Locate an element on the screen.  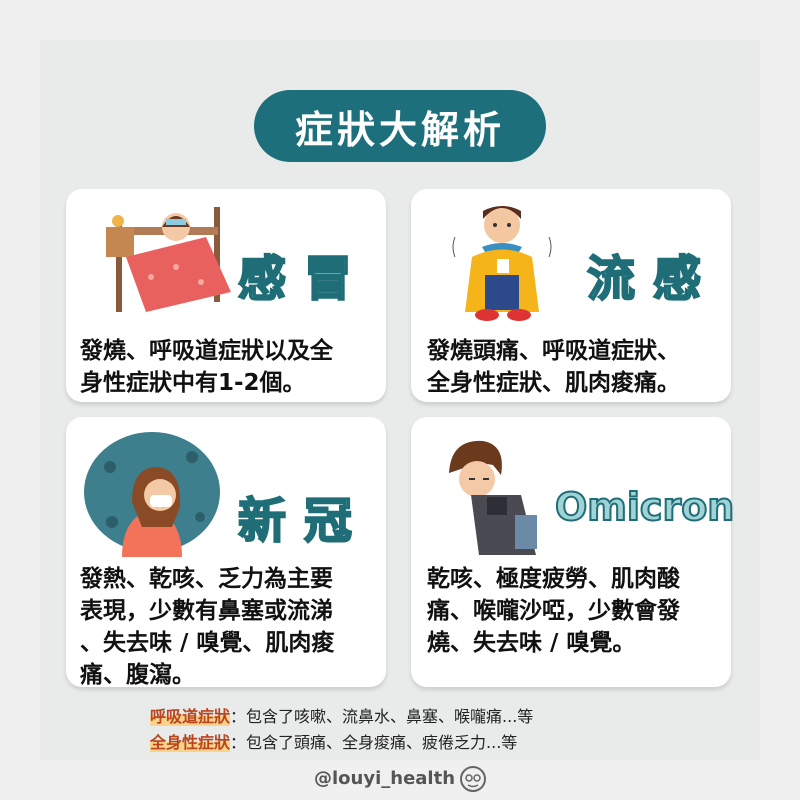
card-name: 感冒 is located at coordinates (304, 279).